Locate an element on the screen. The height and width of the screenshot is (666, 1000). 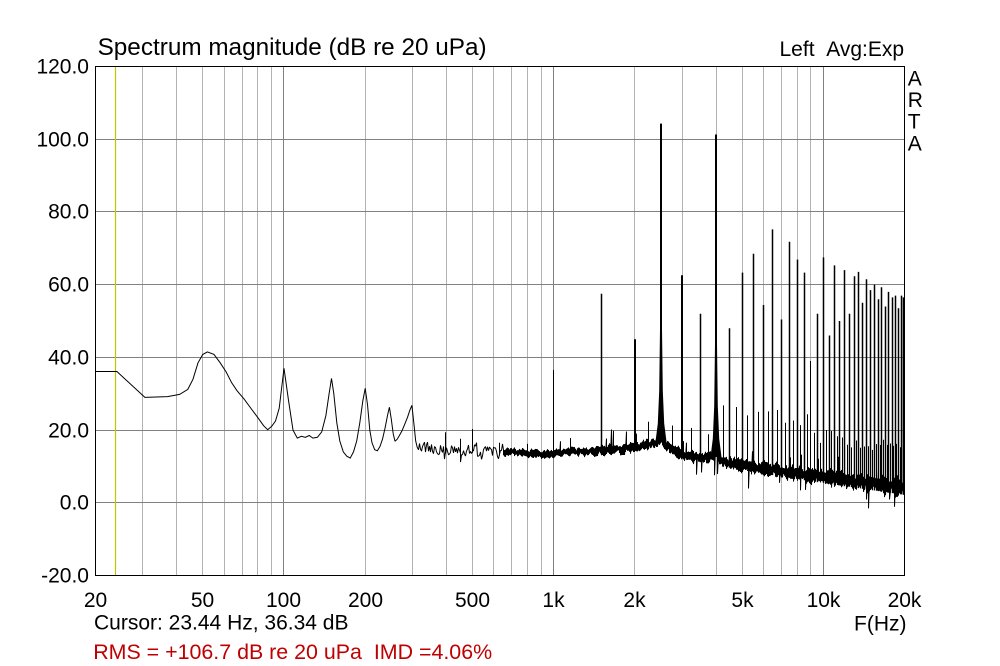
svg-text: 60.0 is located at coordinates (68, 285).